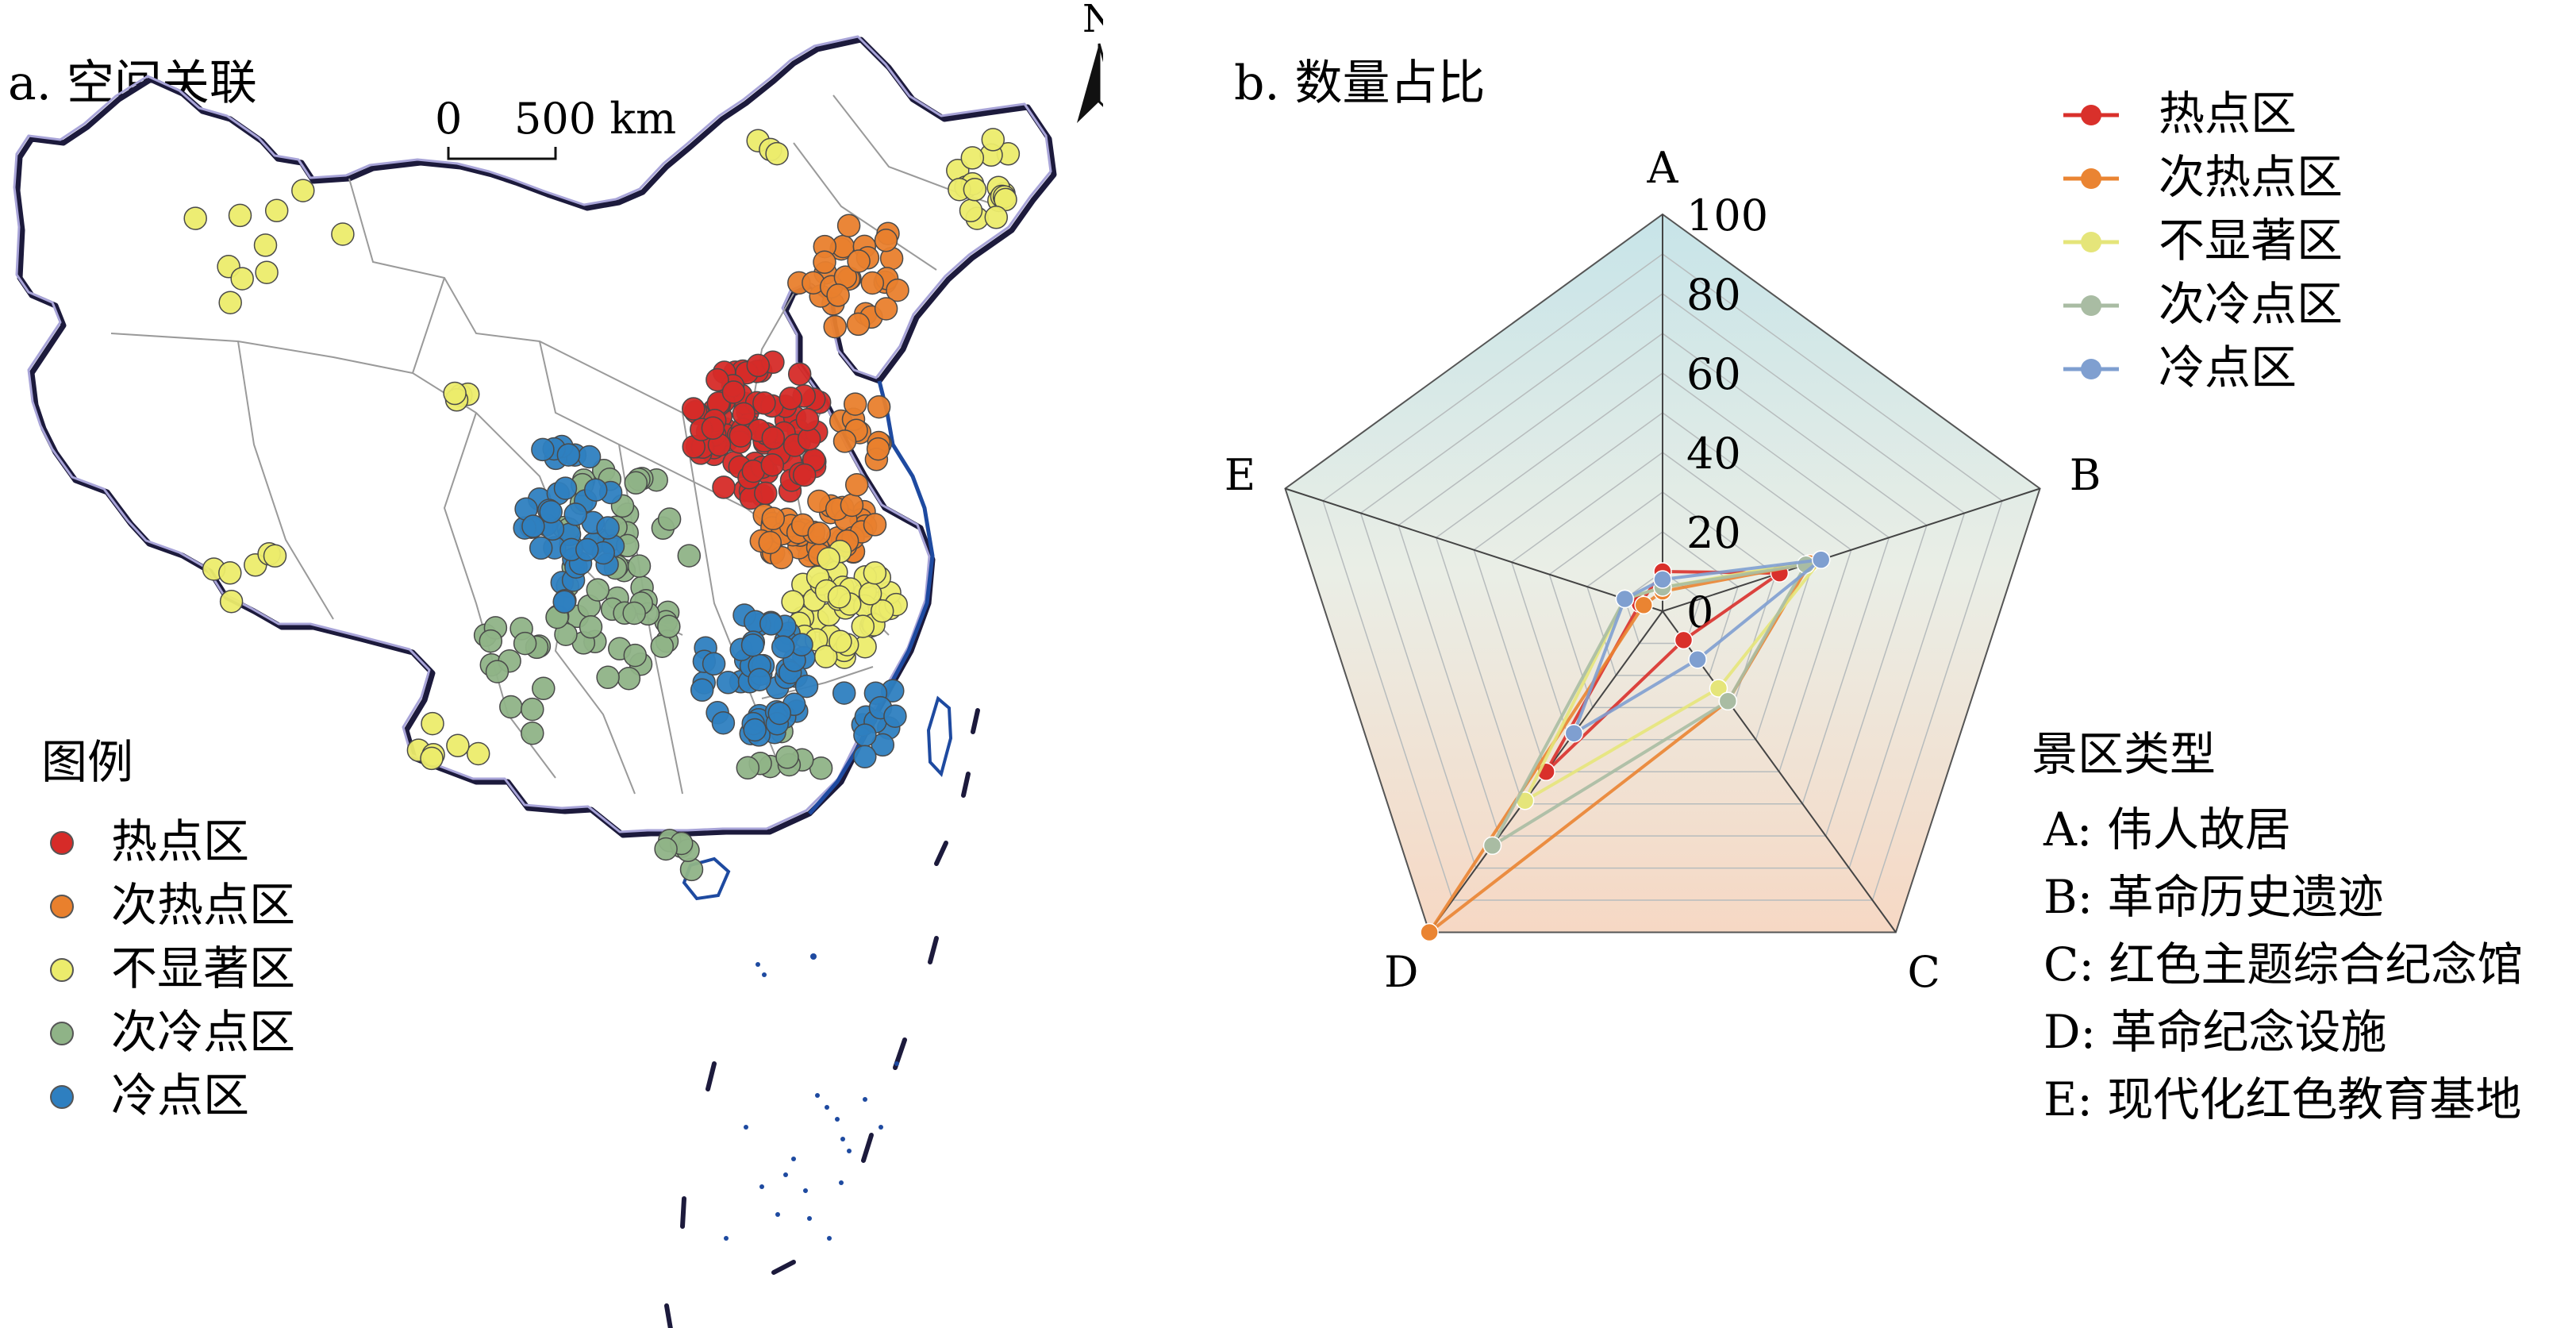 This screenshot has width=2576, height=1328. What do you see at coordinates (1714, 295) in the screenshot?
I see `radar-tick-label: 80` at bounding box center [1714, 295].